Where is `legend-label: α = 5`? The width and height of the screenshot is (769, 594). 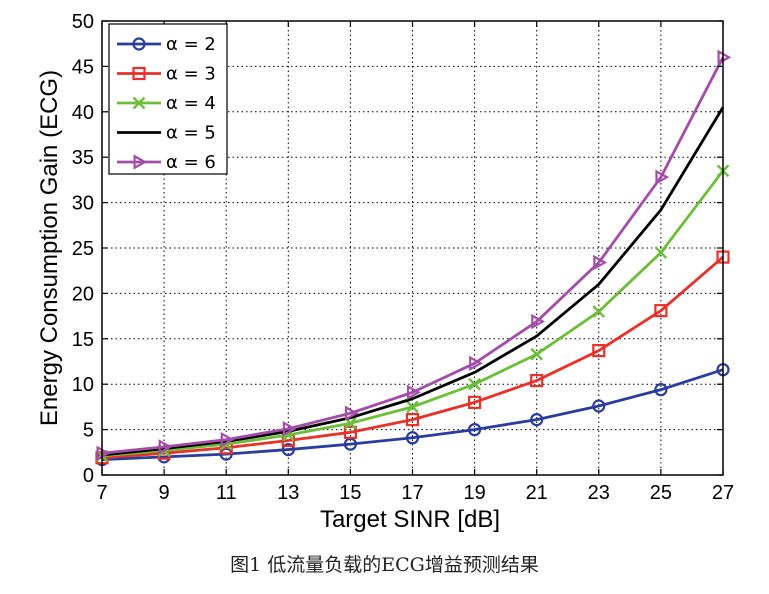 legend-label: α = 5 is located at coordinates (191, 133).